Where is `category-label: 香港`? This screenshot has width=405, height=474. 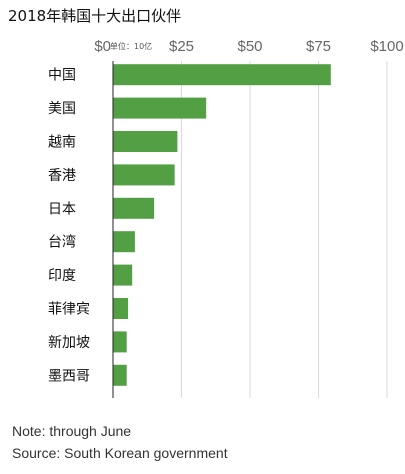 category-label: 香港 is located at coordinates (62, 176).